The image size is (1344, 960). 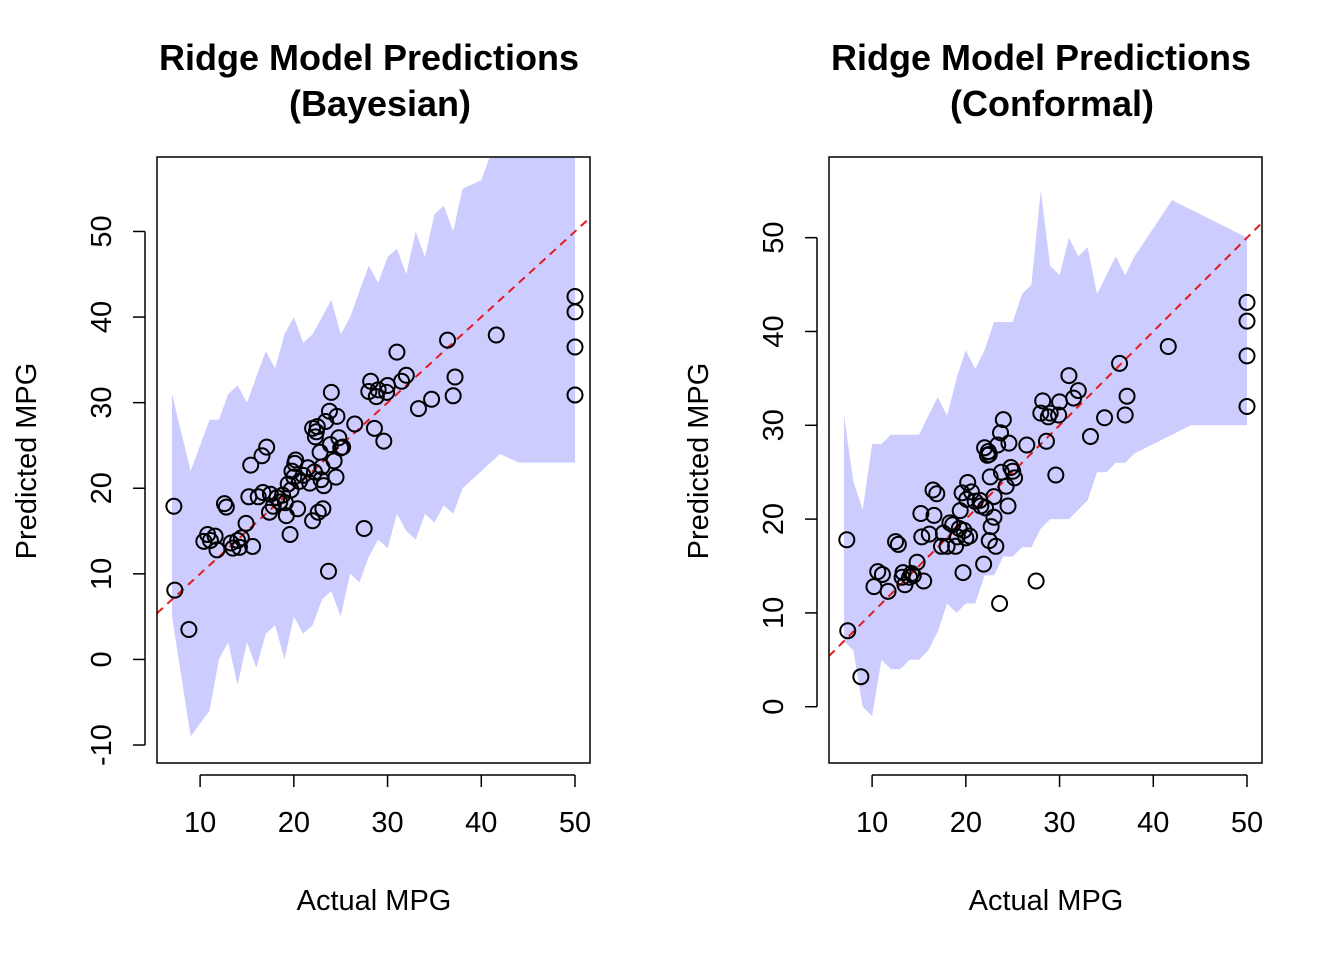 I want to click on bayesian-y-axis: -10 0 10 20 30 40 50, so click(x=116, y=490).